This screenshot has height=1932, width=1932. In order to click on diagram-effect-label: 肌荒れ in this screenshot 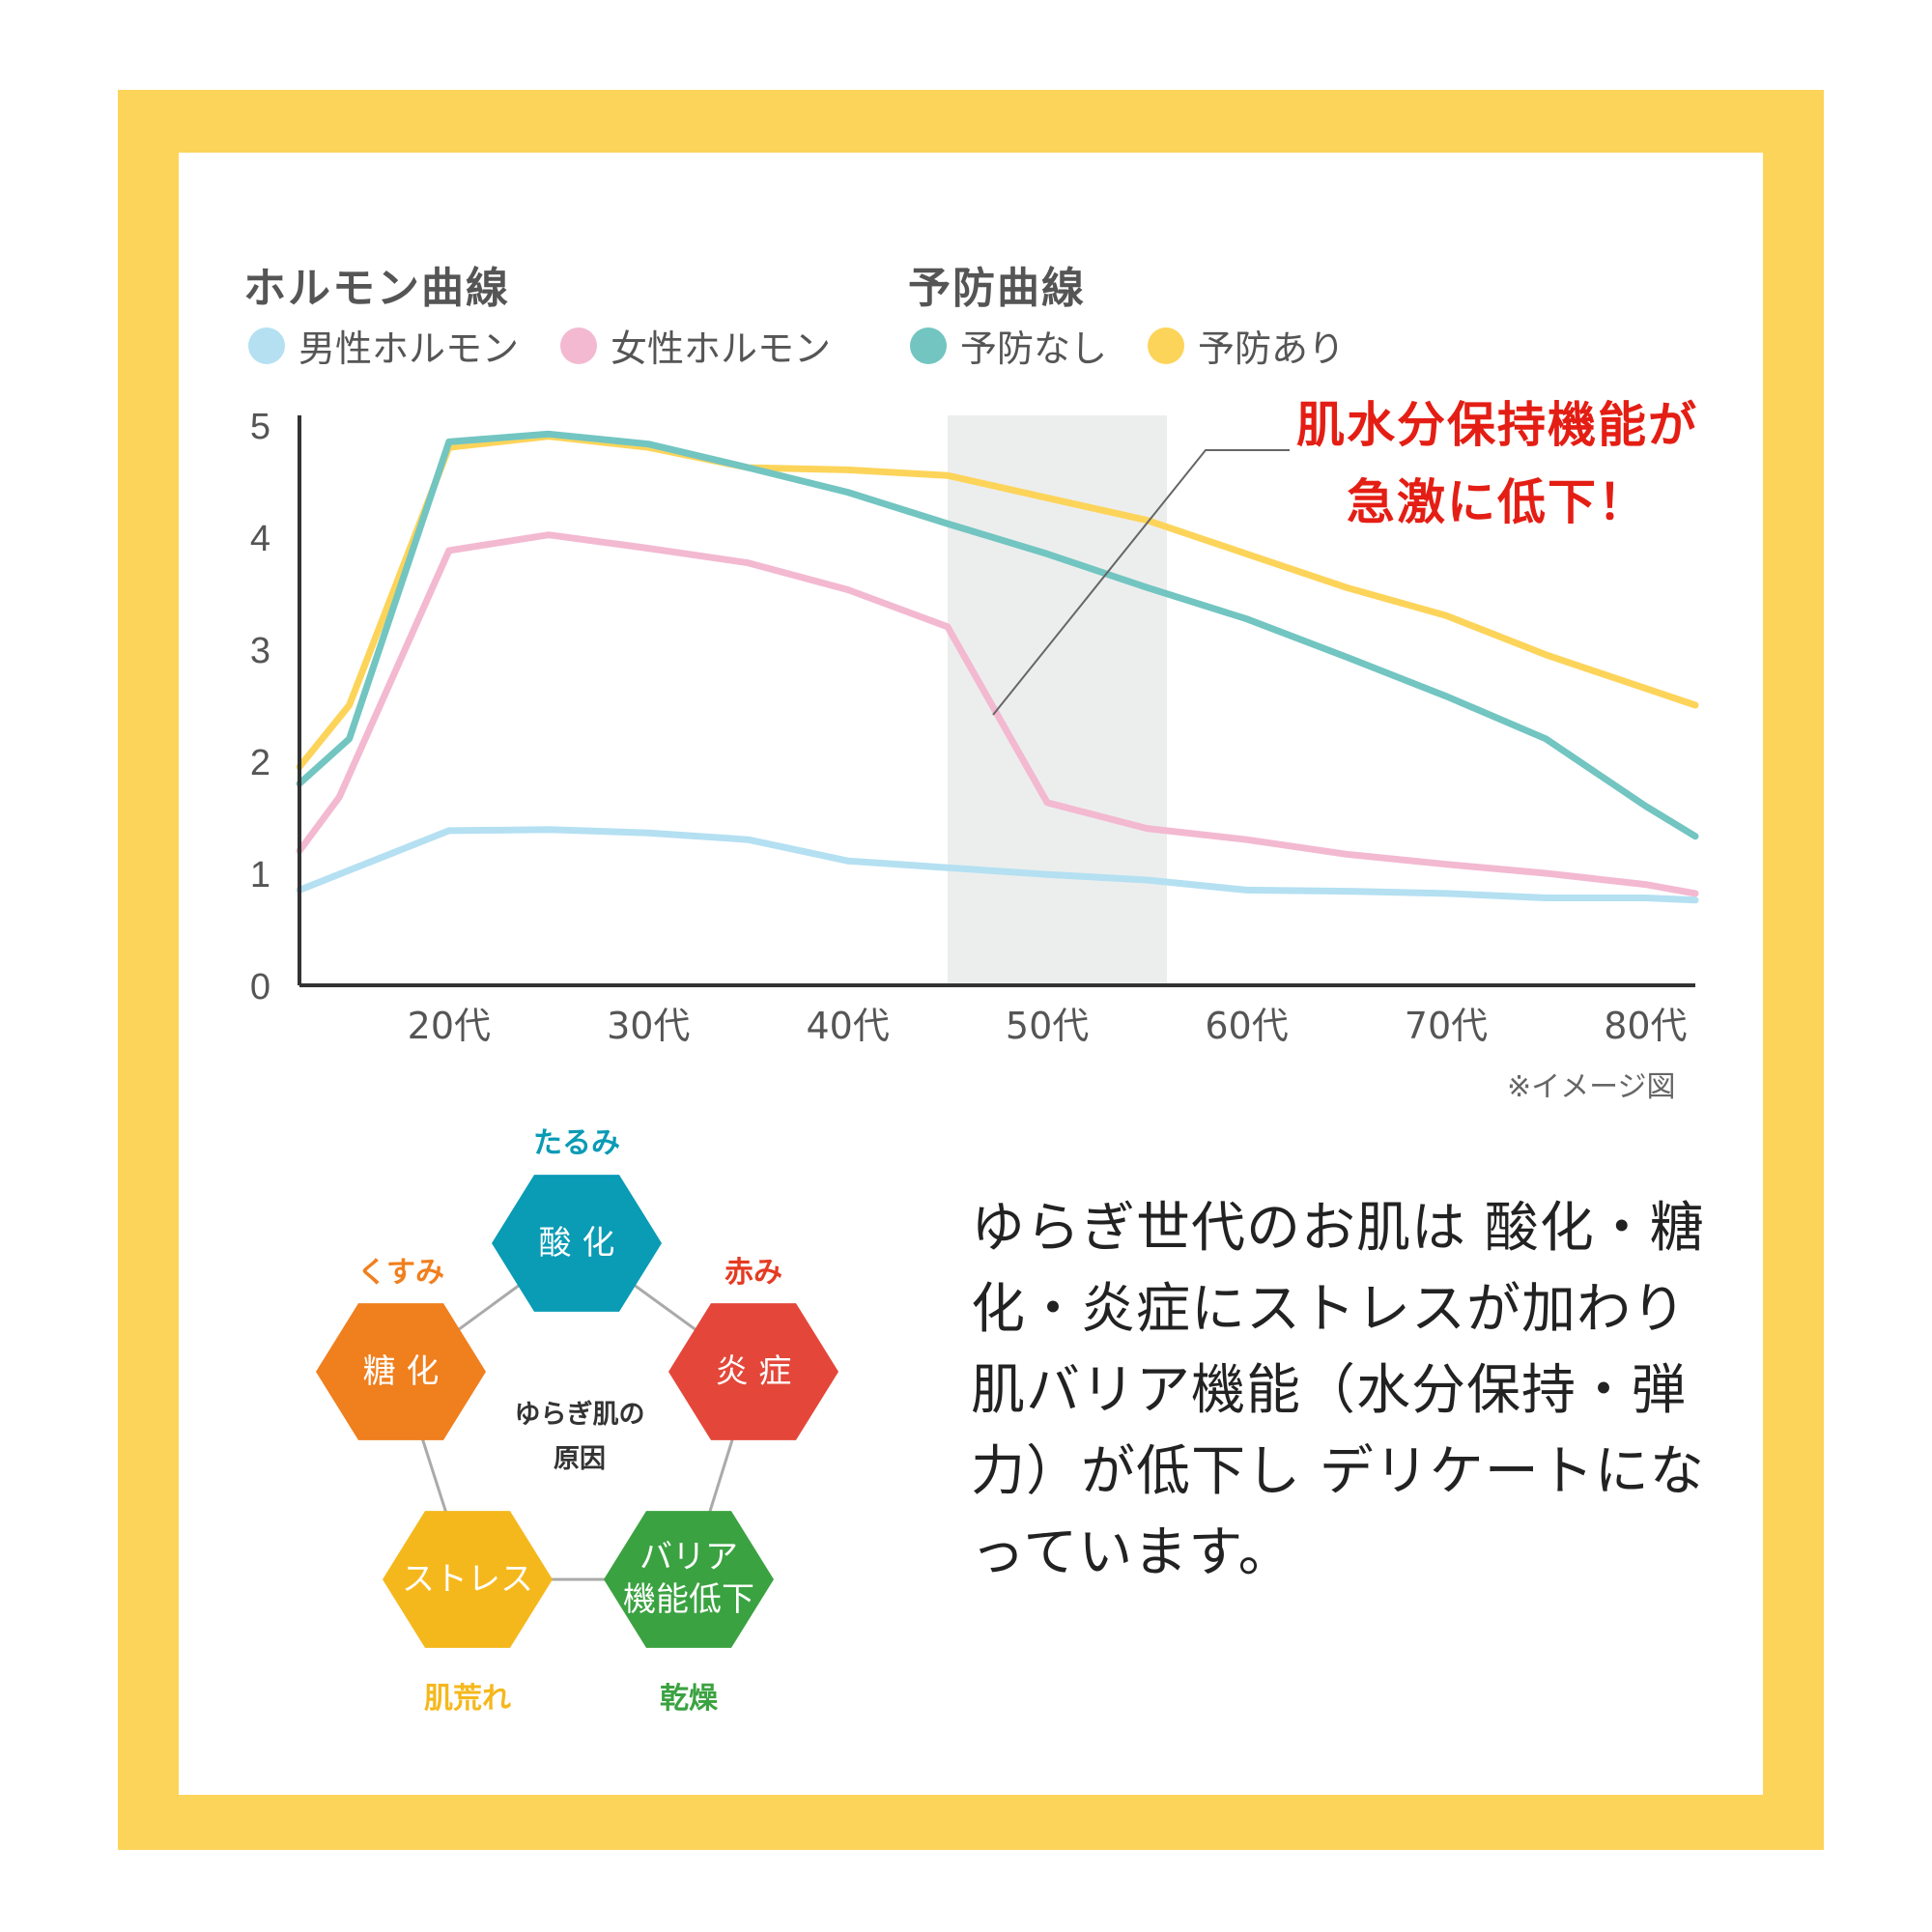, I will do `click(467, 1699)`.